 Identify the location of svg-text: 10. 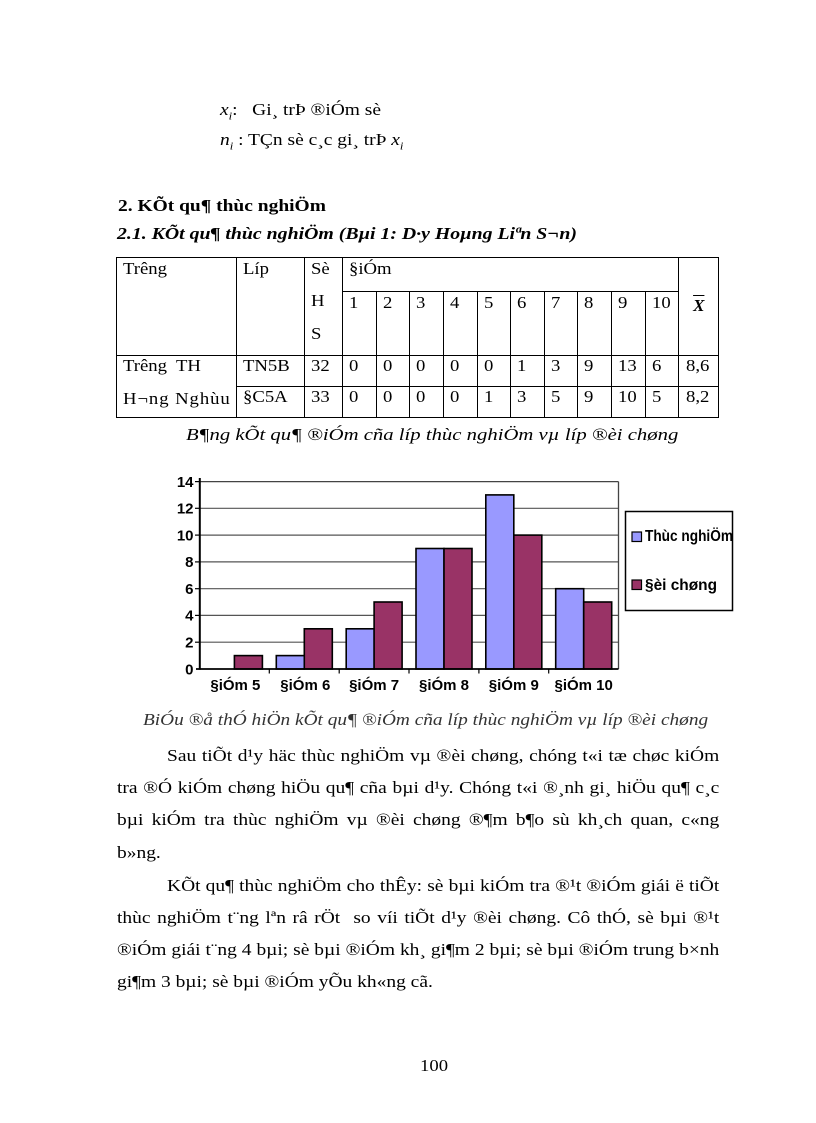
(185, 535).